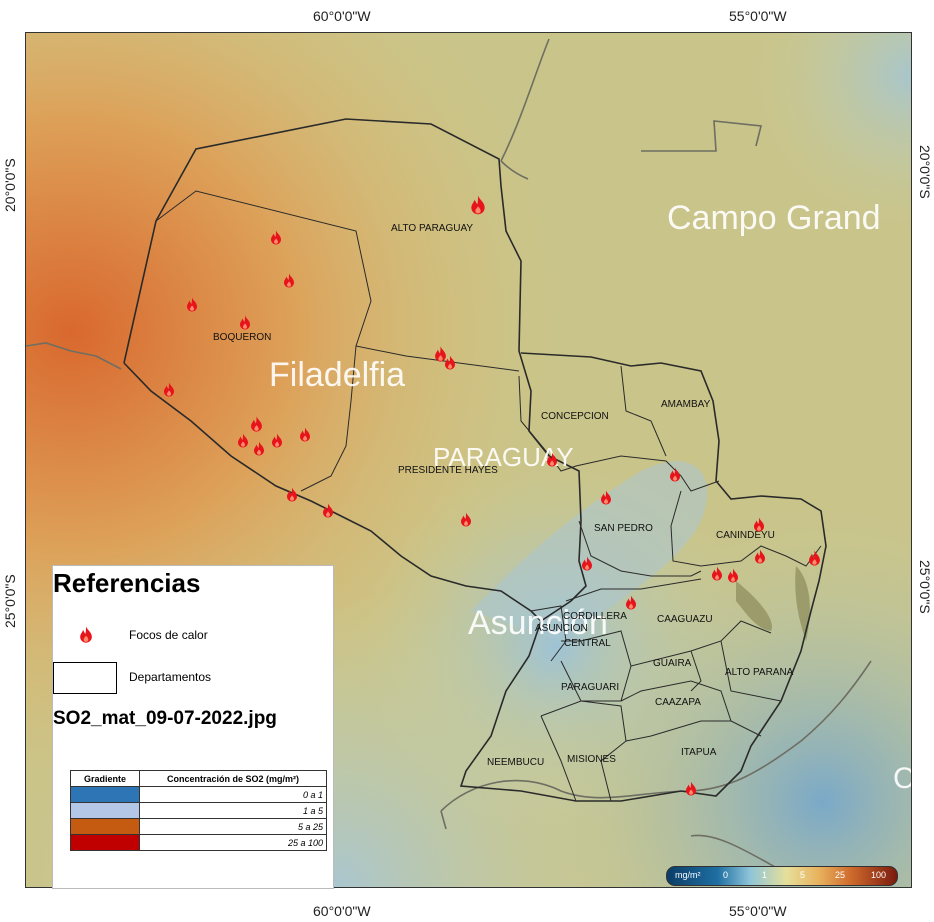  What do you see at coordinates (242, 337) in the screenshot?
I see `dept-label-boqueron: BOQUERON` at bounding box center [242, 337].